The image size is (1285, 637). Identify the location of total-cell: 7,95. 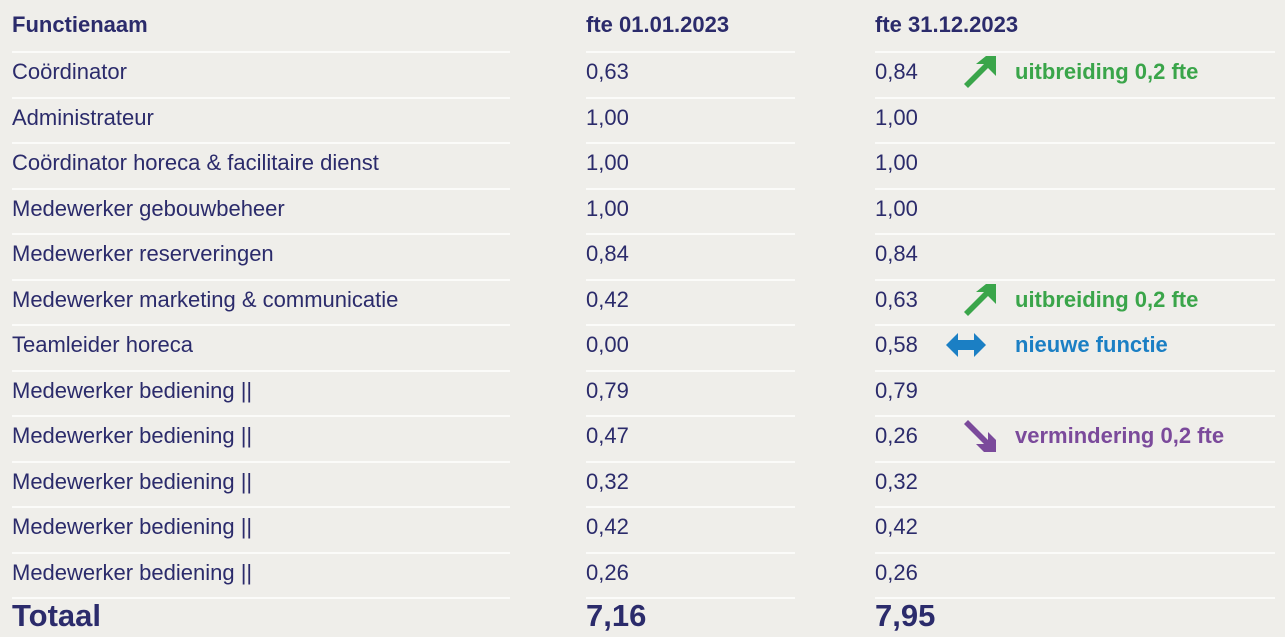
(905, 615).